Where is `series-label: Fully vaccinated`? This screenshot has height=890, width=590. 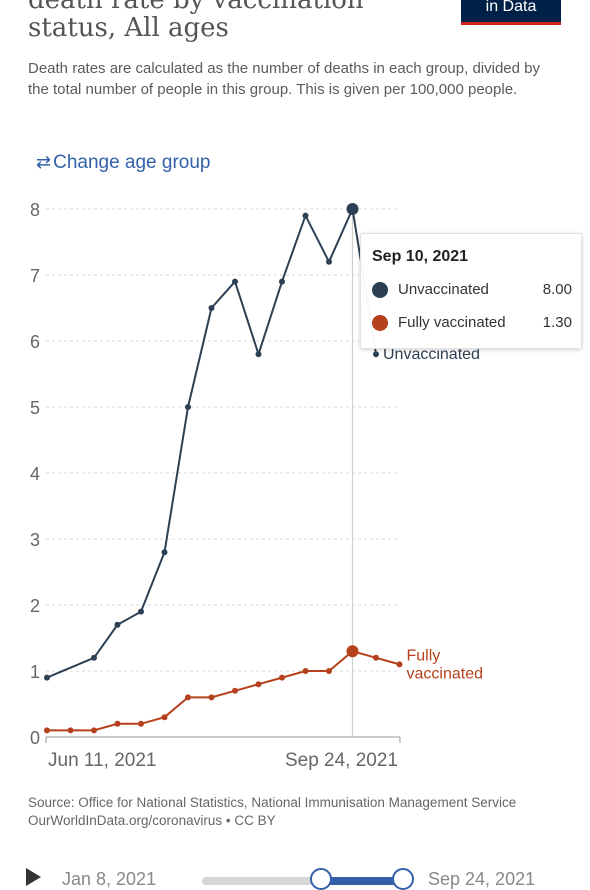
series-label: Fully vaccinated is located at coordinates (445, 664).